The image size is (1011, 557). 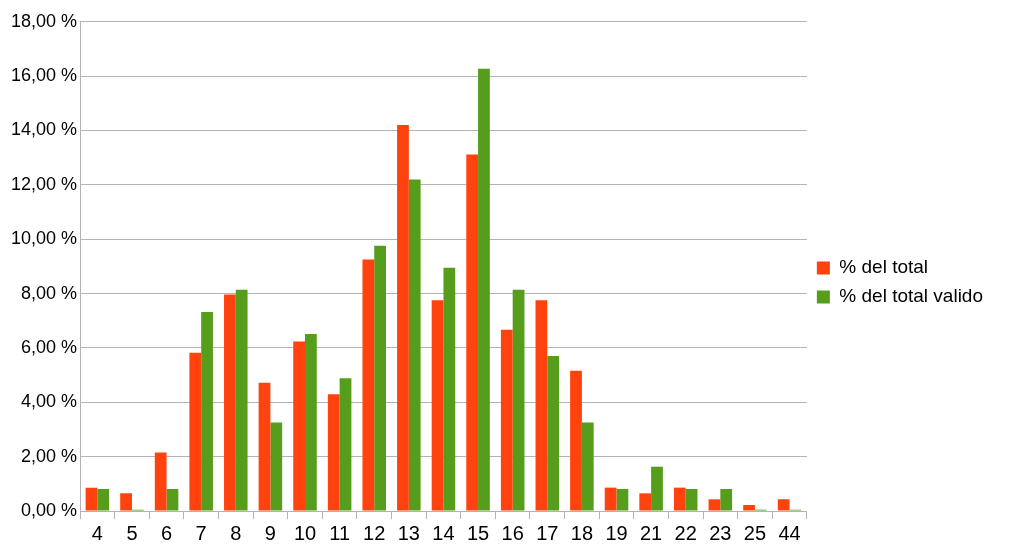 I want to click on x-tick-label: 8, so click(x=236, y=532).